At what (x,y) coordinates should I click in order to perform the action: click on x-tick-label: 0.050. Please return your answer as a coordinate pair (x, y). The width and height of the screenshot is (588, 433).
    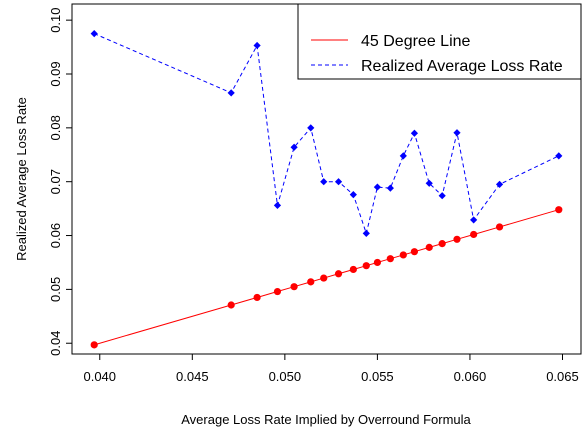
    Looking at the image, I should click on (285, 376).